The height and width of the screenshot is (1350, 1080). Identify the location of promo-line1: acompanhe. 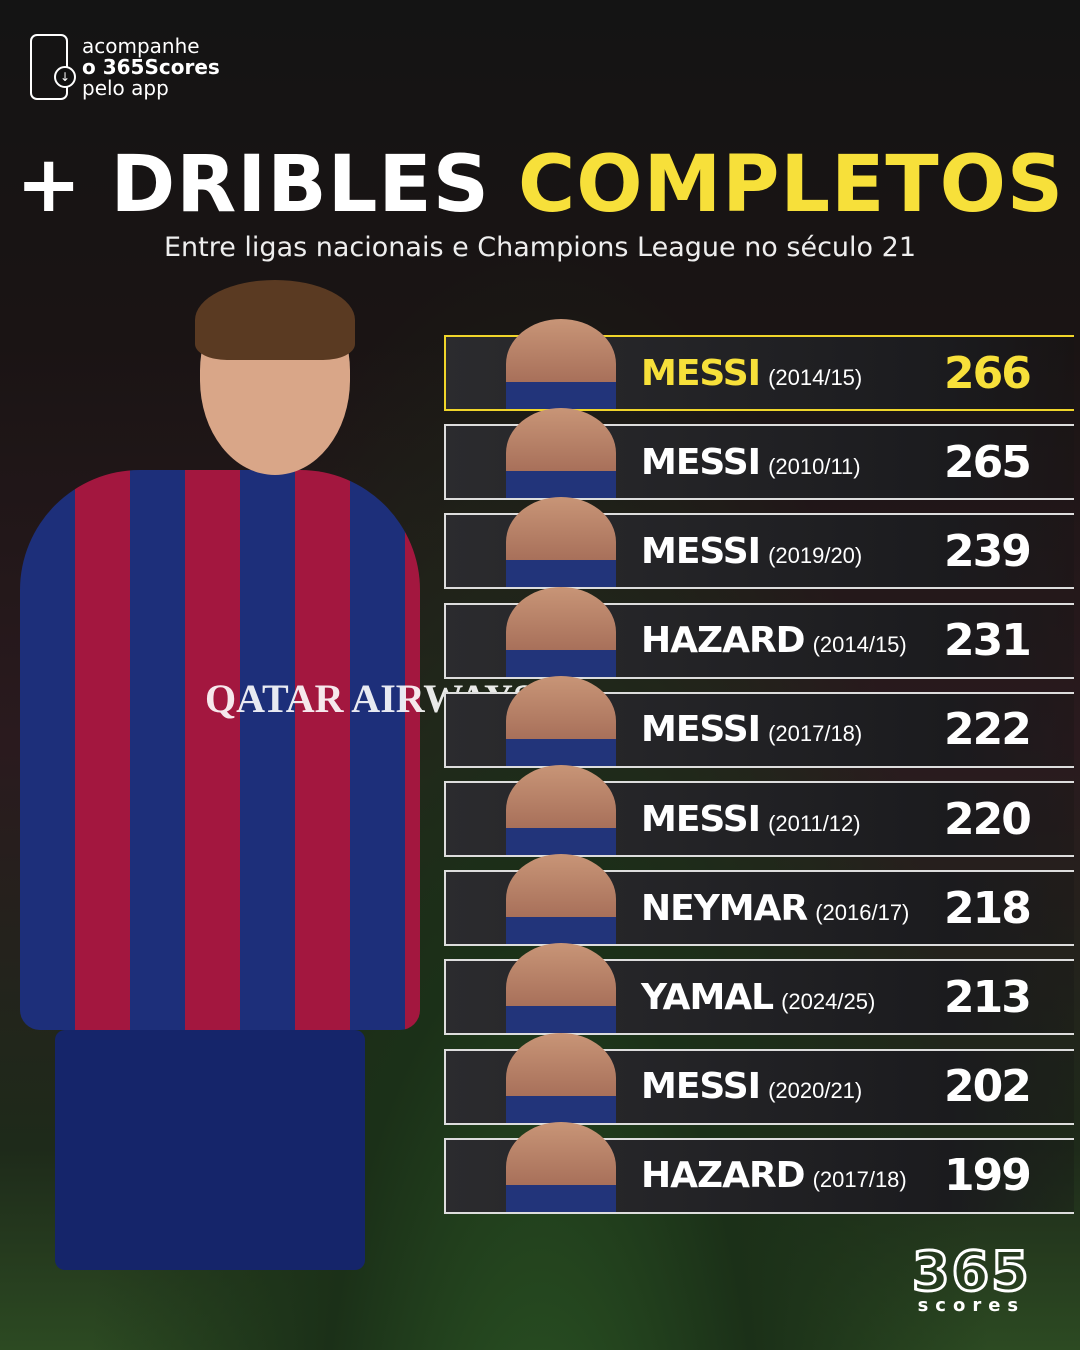
(141, 45).